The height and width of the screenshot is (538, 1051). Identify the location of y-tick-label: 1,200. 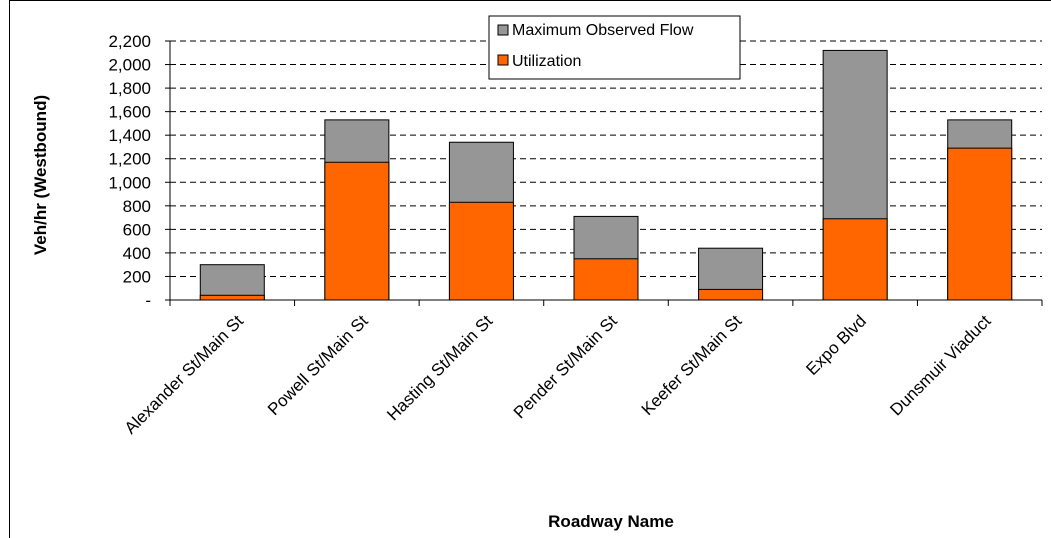
(129, 159).